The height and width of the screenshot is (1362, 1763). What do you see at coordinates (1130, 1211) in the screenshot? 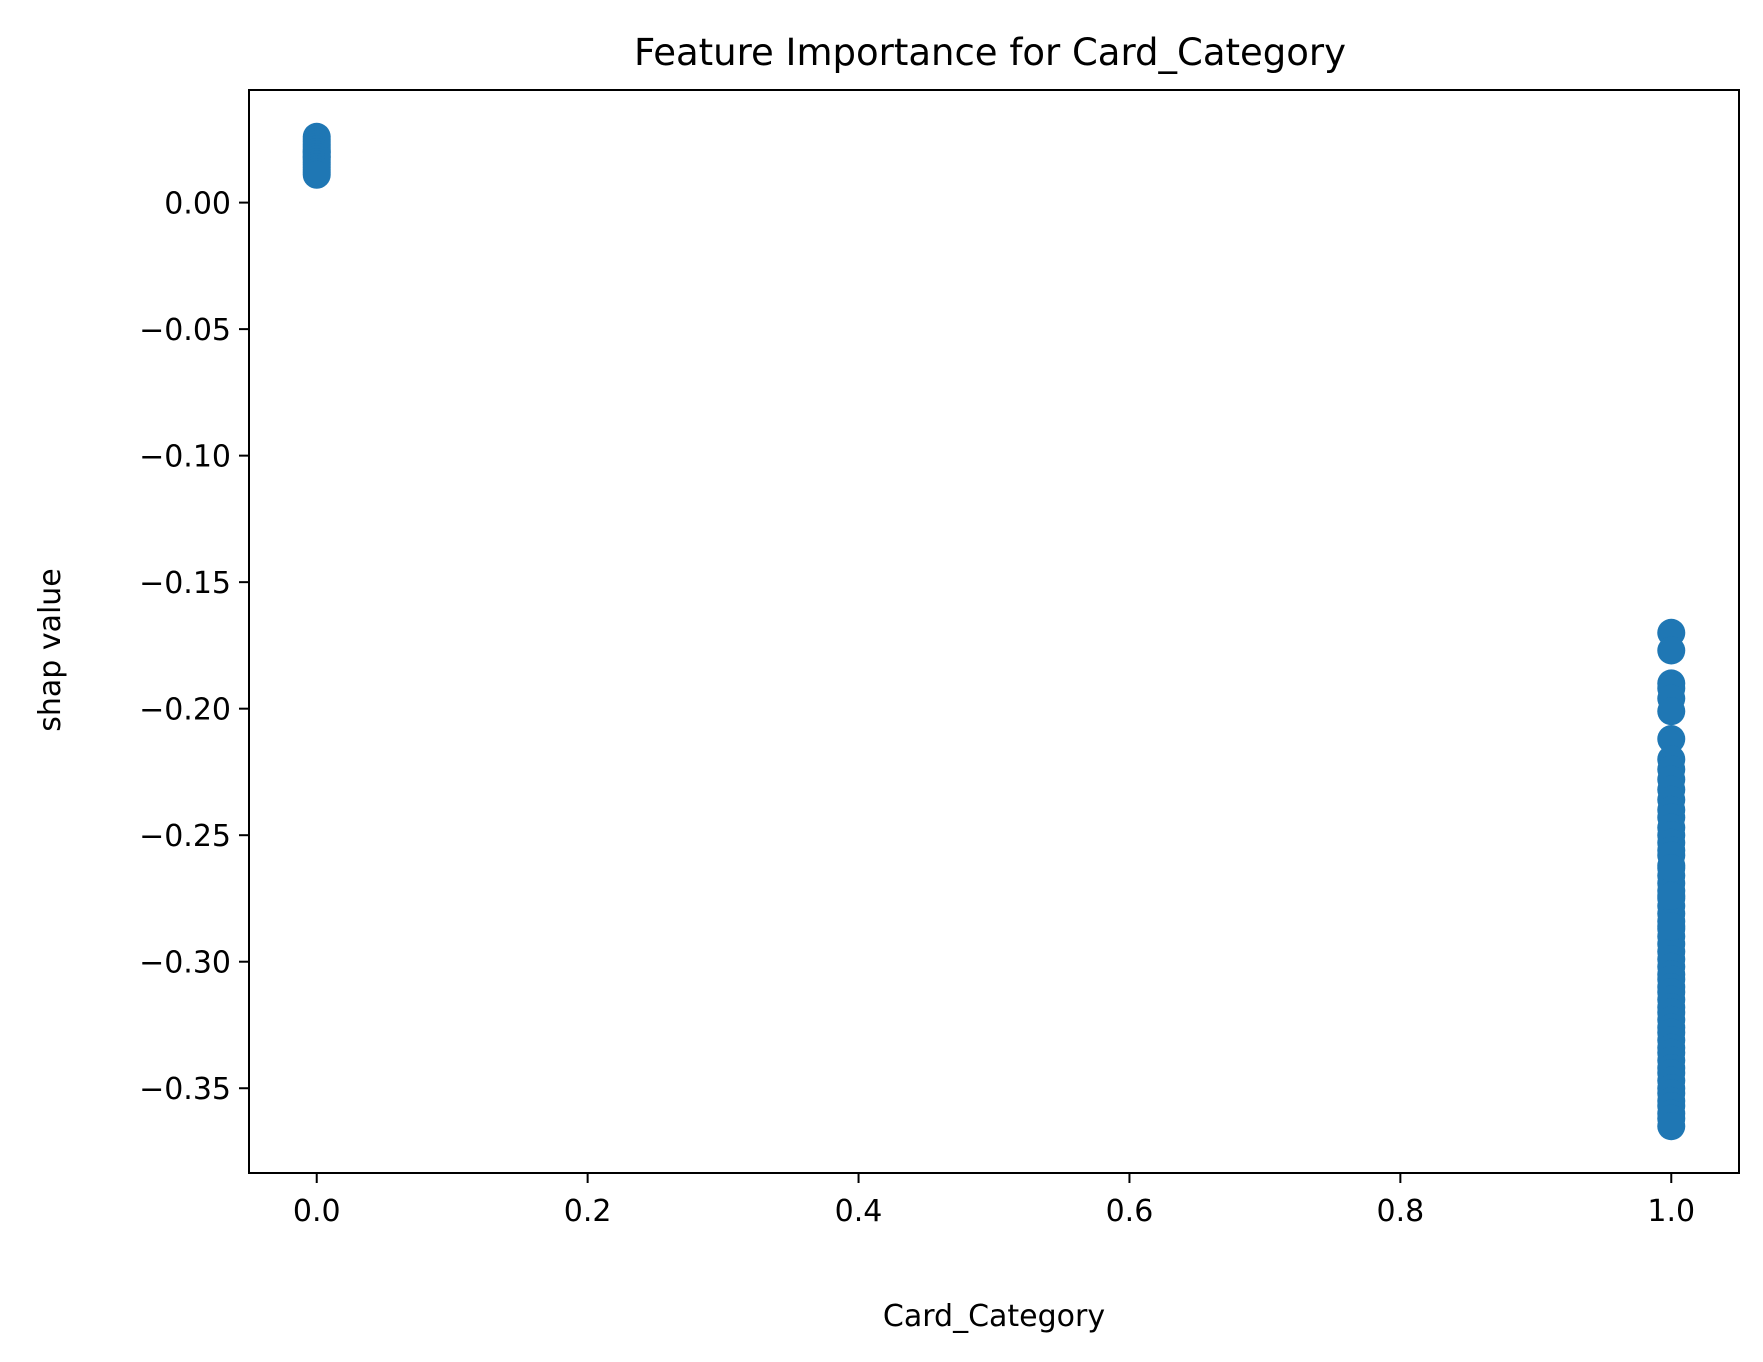
I see `x-tick-label: 0.6` at bounding box center [1130, 1211].